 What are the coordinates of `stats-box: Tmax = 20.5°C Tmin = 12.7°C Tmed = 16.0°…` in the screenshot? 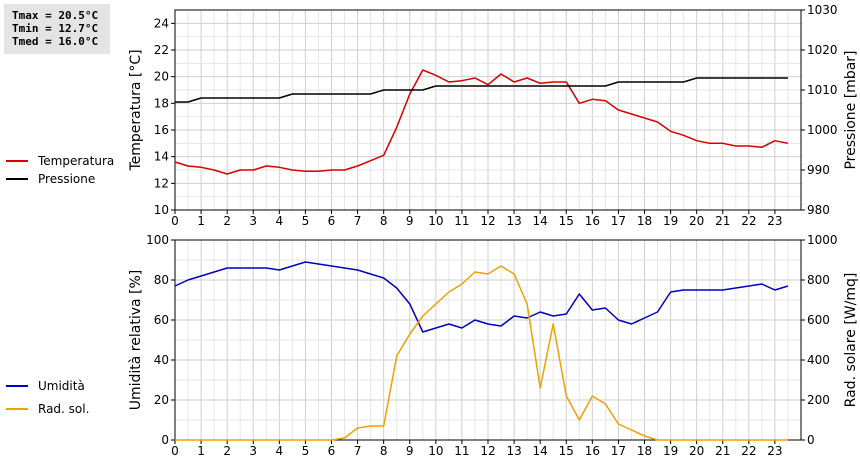 It's located at (57, 29).